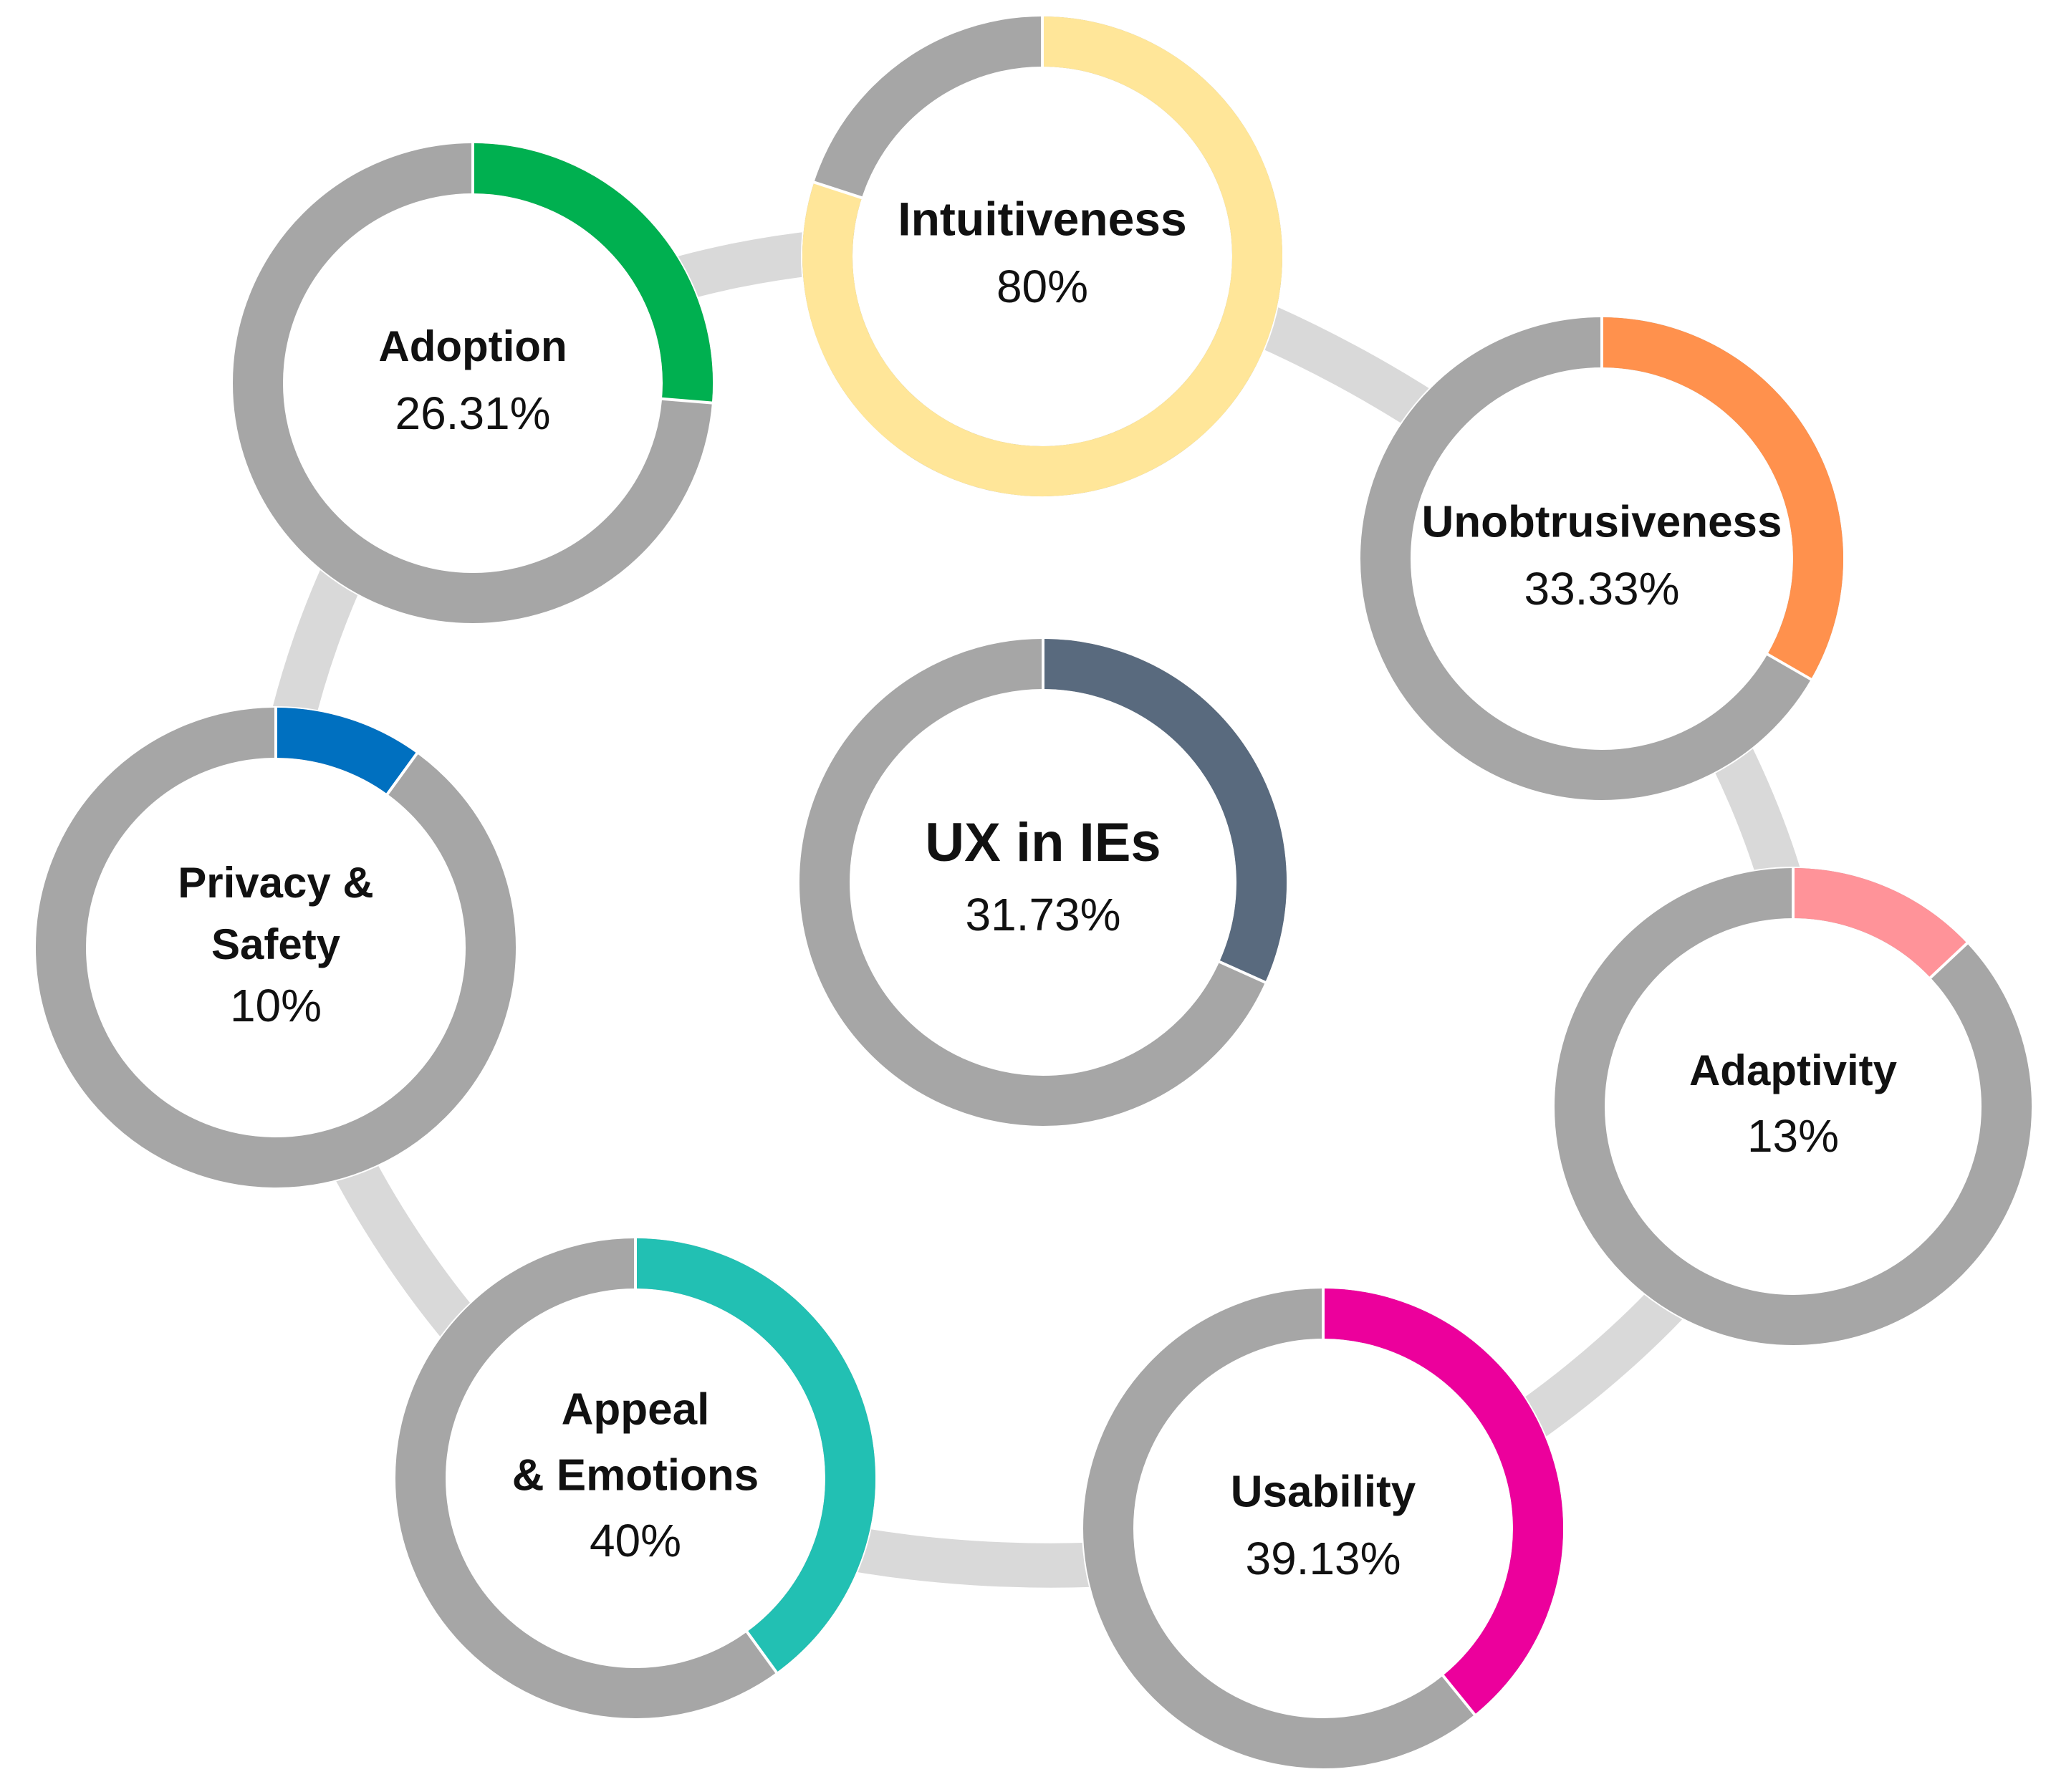 The image size is (2051, 1792). I want to click on center-ux-in-ies-arc-end-divider, so click(1242, 972).